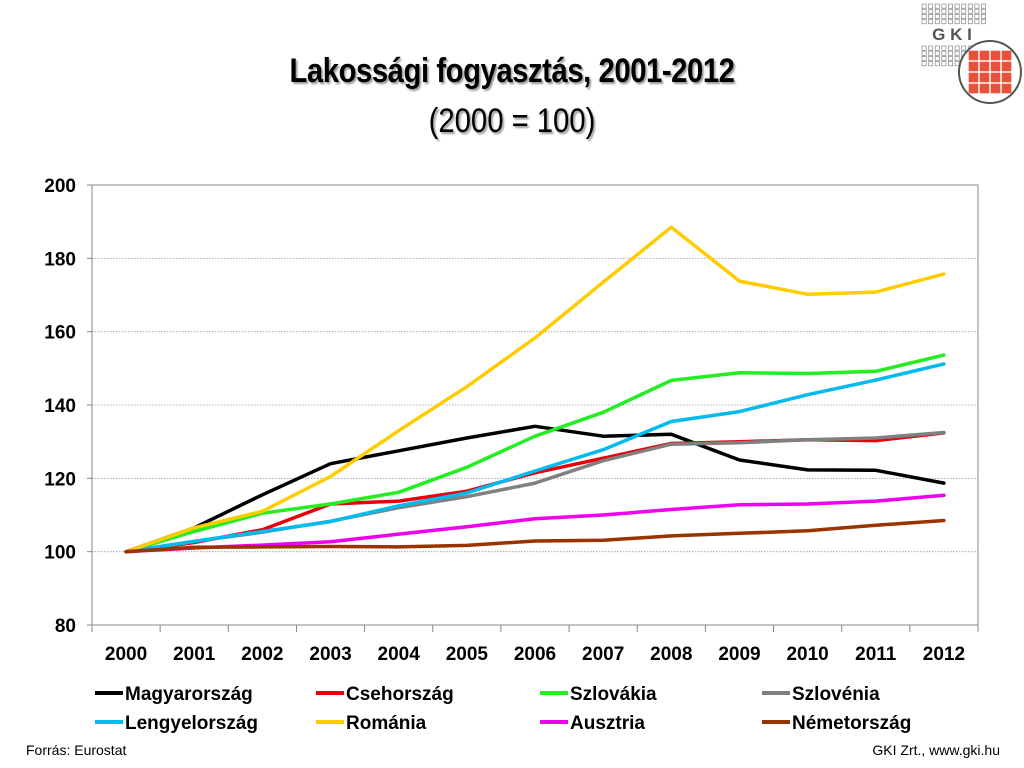 This screenshot has height=768, width=1024. I want to click on x-tick-label: 2012, so click(944, 654).